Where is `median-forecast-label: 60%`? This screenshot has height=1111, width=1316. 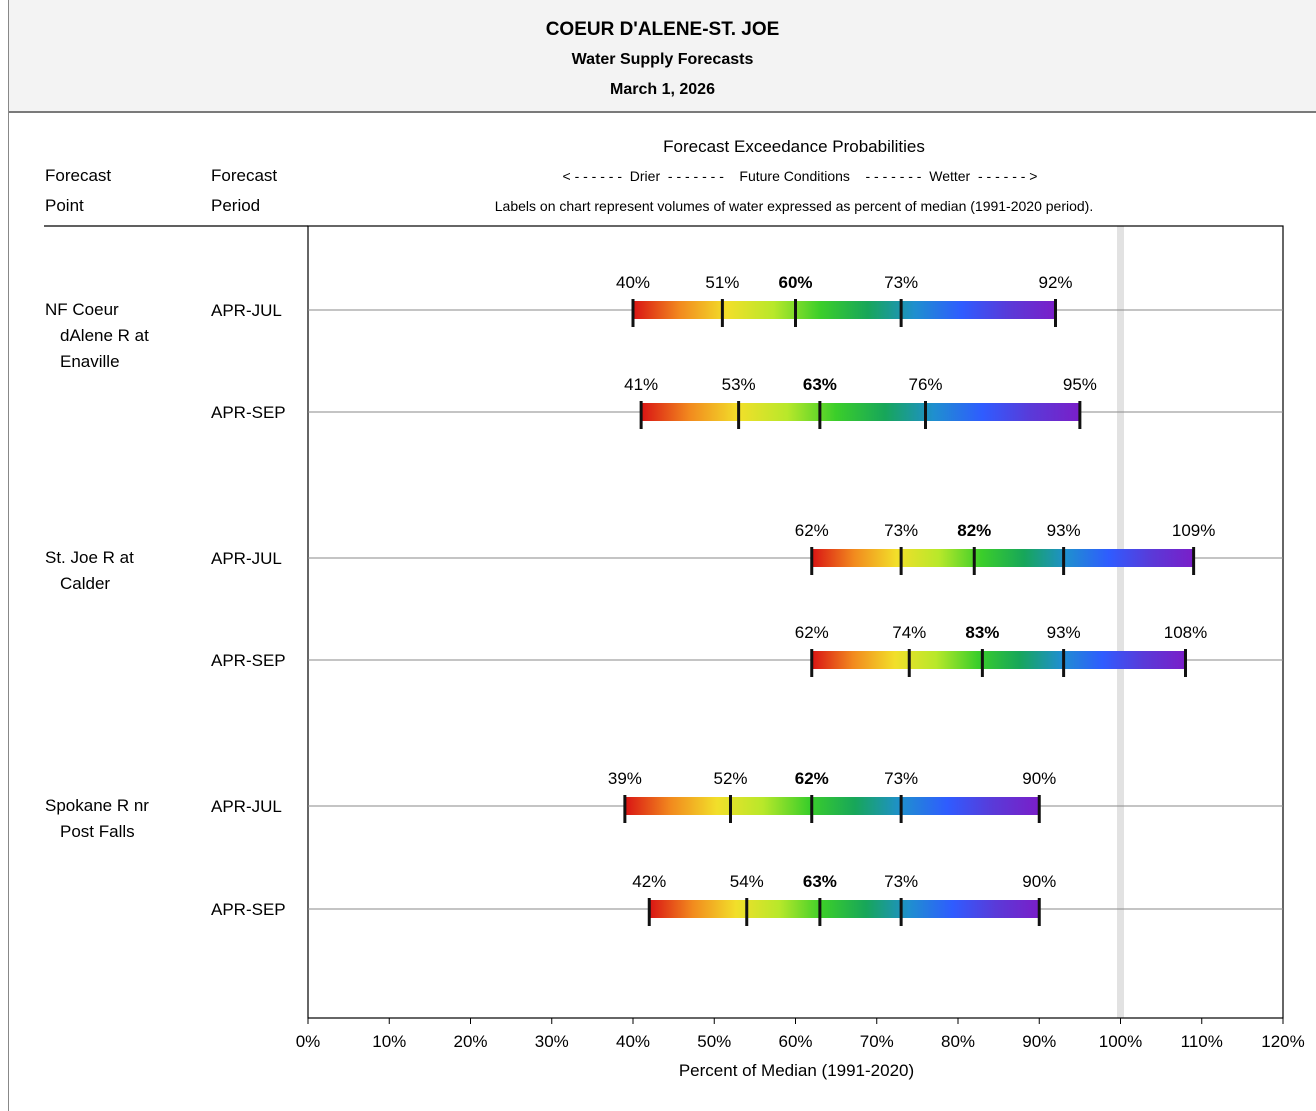 median-forecast-label: 60% is located at coordinates (795, 282).